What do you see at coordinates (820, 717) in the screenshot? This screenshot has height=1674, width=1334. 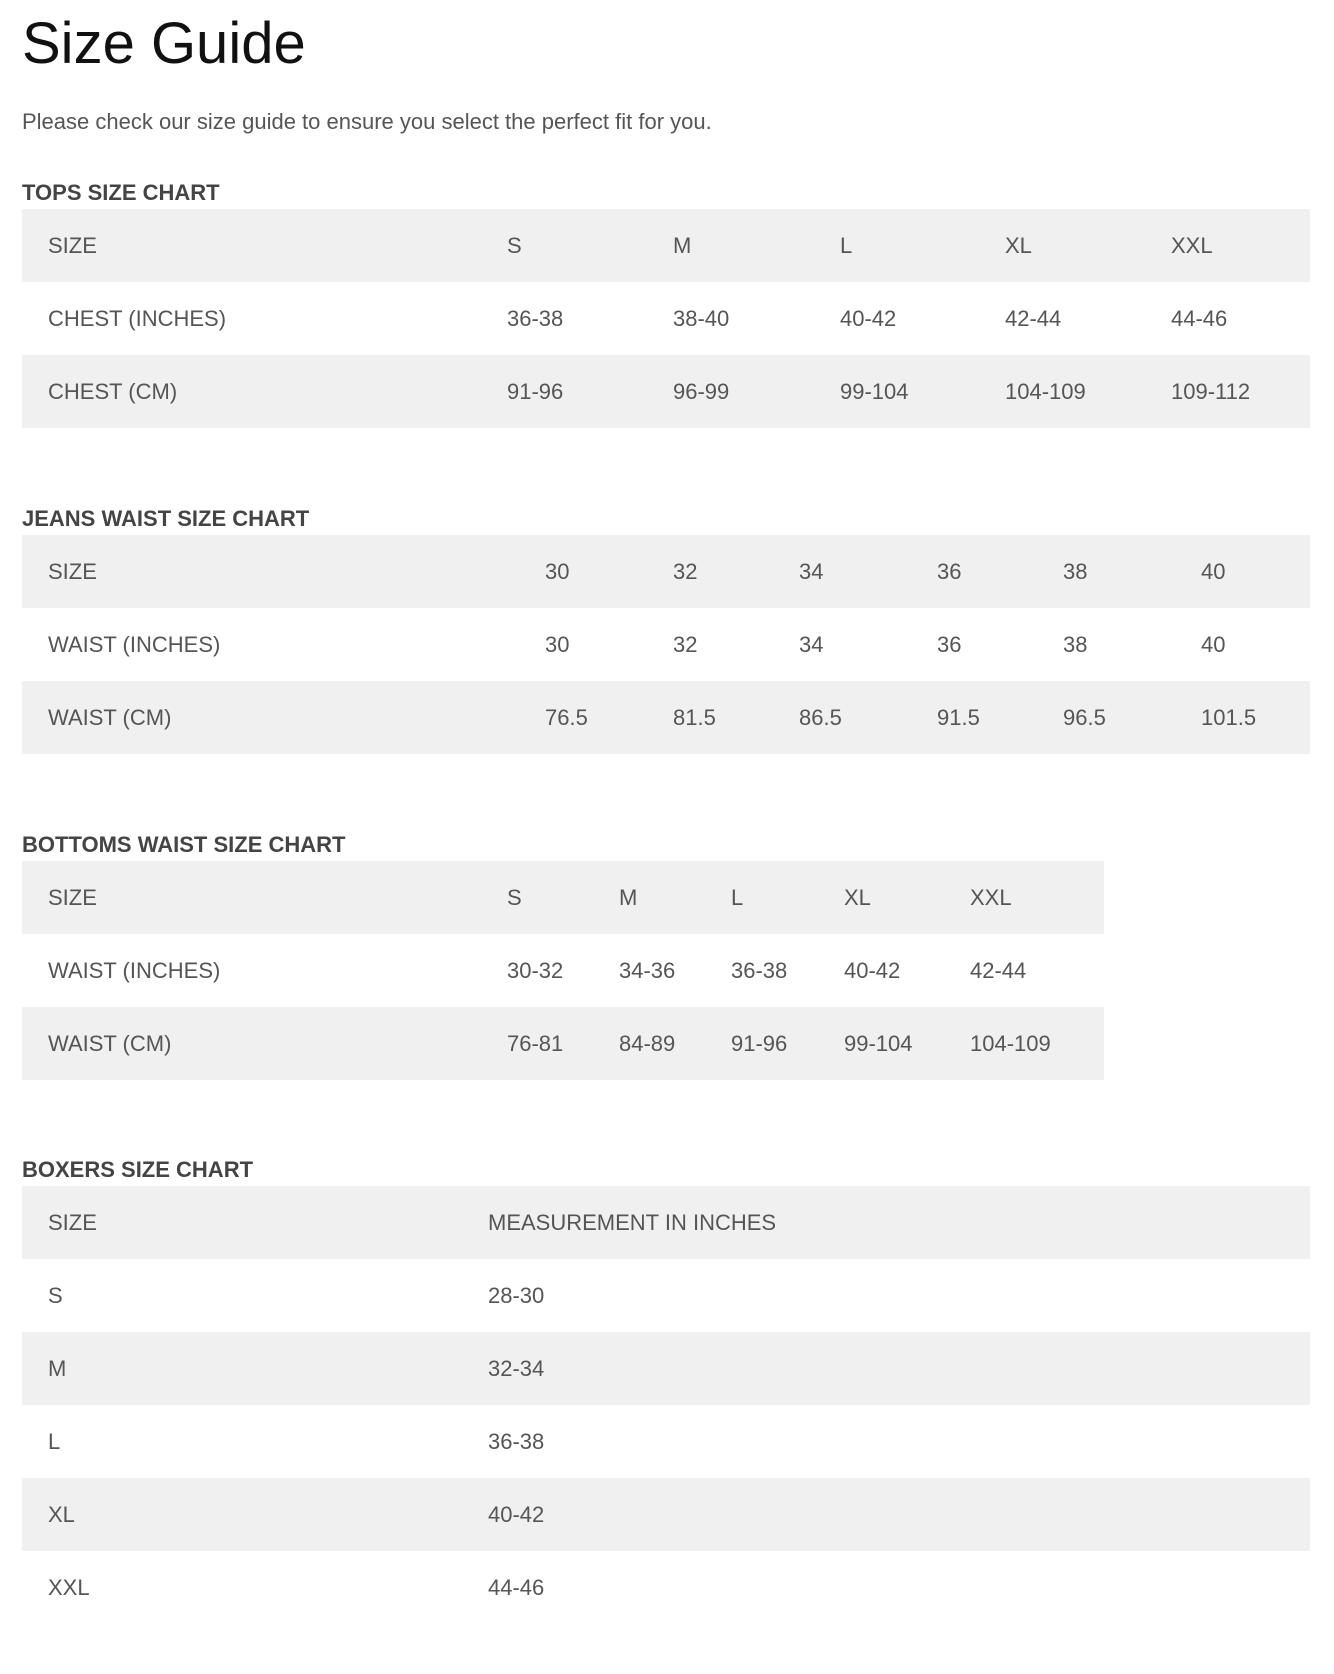 I see `table-cell: 86.5` at bounding box center [820, 717].